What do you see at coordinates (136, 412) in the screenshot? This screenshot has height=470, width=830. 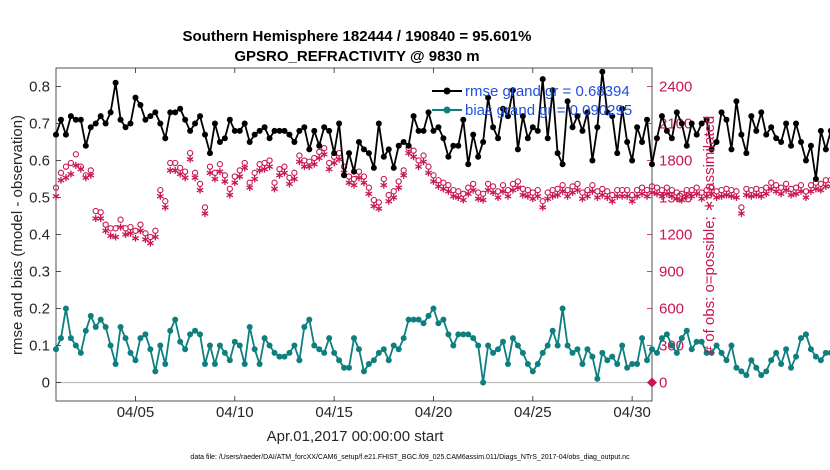 I see `x-tick-label: 04/05` at bounding box center [136, 412].